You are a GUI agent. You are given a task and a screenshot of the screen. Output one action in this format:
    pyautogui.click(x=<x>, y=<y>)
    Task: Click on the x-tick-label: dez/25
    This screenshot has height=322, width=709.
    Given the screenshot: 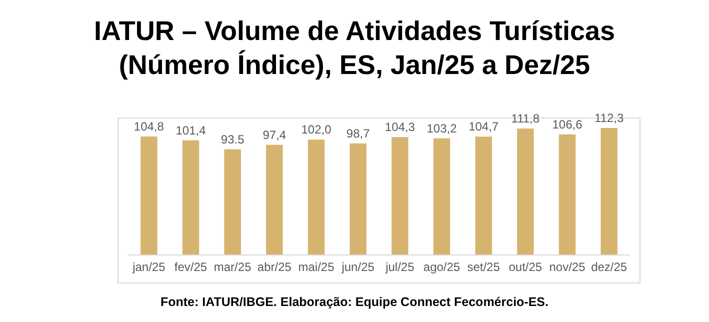 What is the action you would take?
    pyautogui.click(x=609, y=267)
    